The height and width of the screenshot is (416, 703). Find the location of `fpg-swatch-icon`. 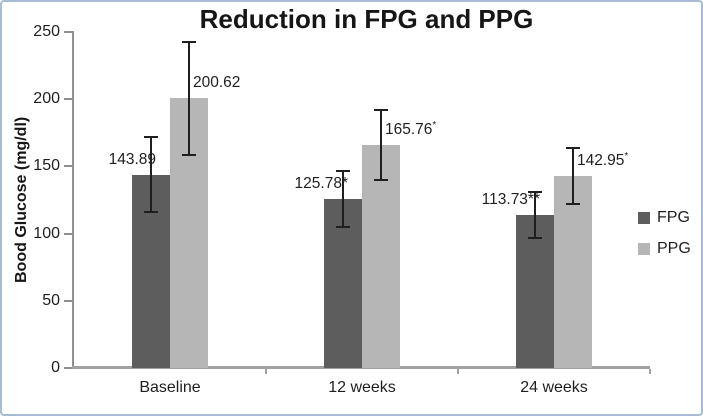

fpg-swatch-icon is located at coordinates (644, 218).